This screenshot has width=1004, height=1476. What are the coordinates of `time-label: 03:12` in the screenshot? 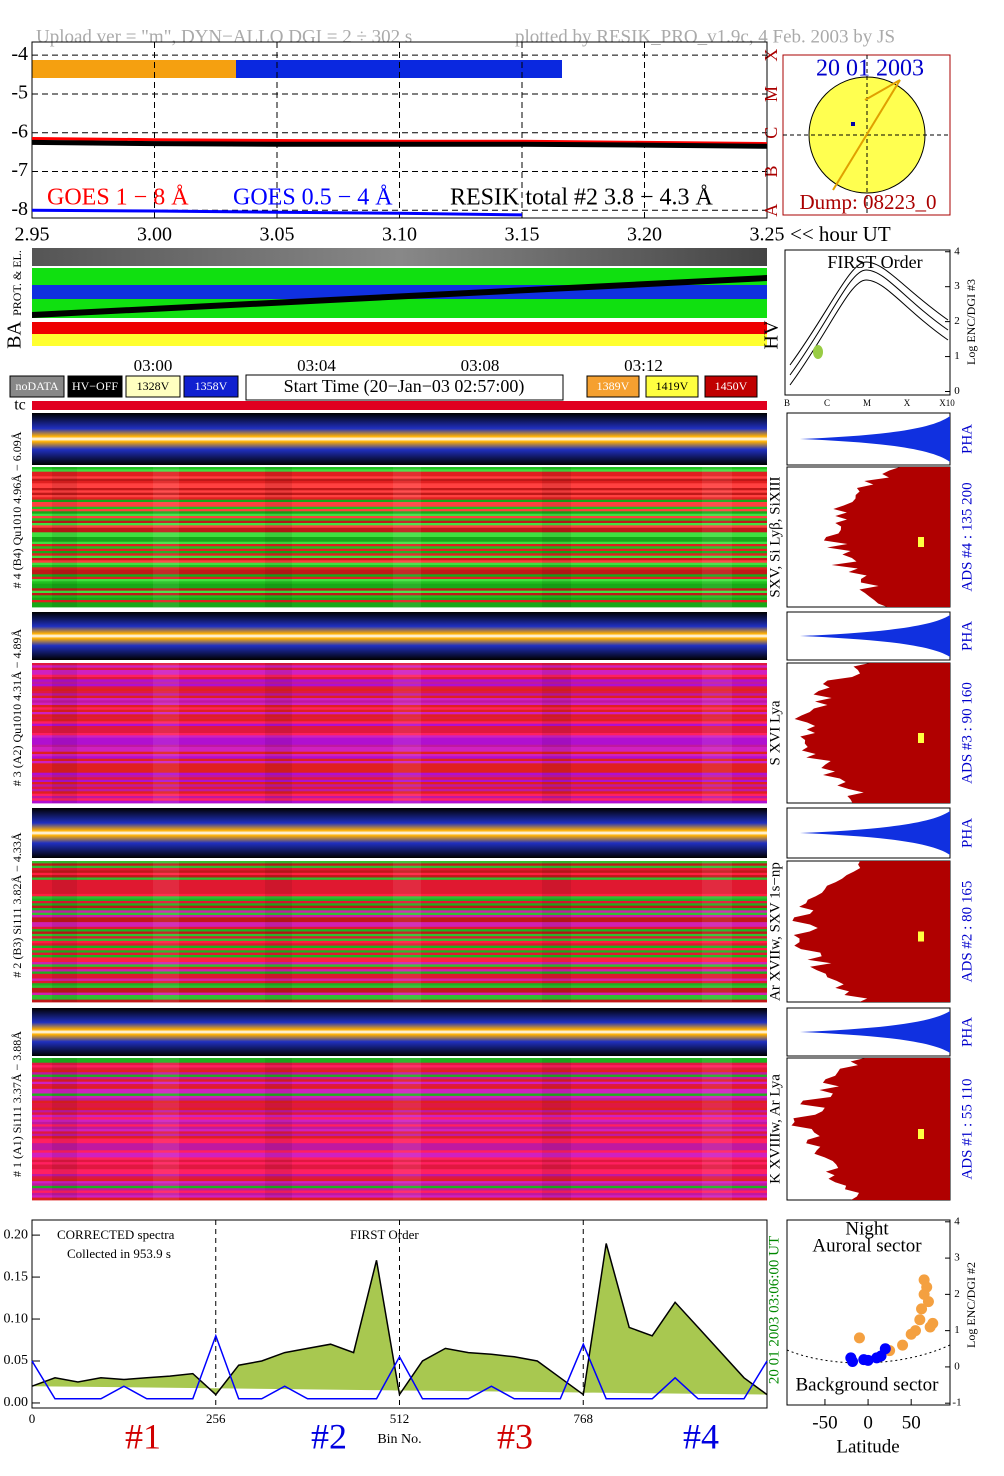 It's located at (643, 365).